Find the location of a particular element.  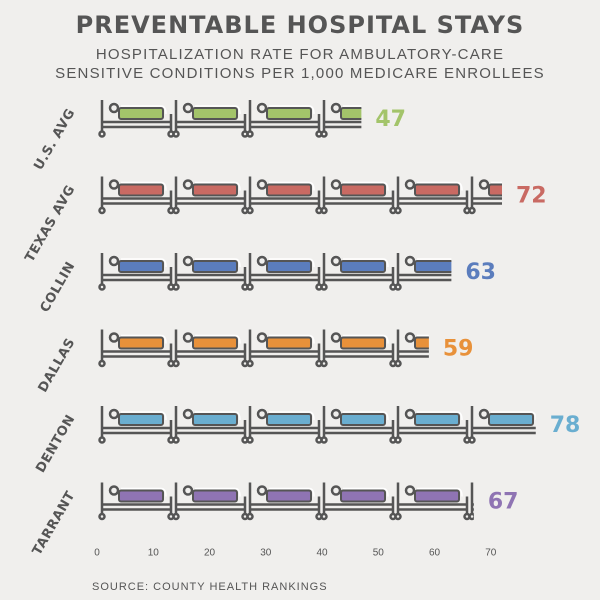

x-tick-label: 30 is located at coordinates (266, 553).